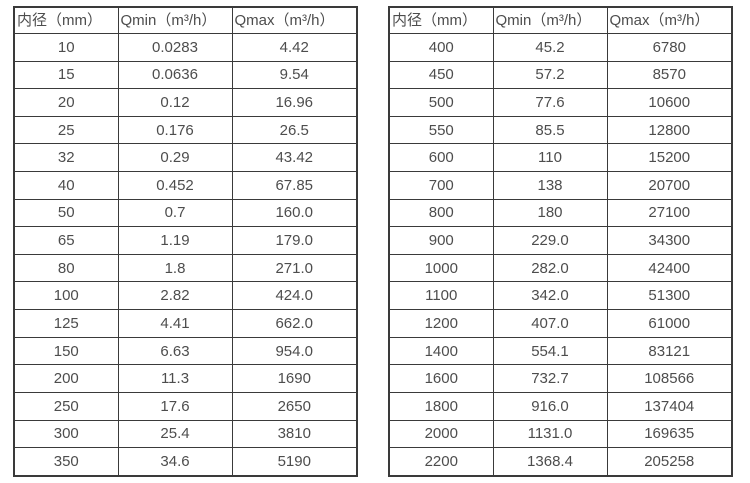 This screenshot has width=750, height=483. I want to click on table-cell: 12800, so click(669, 130).